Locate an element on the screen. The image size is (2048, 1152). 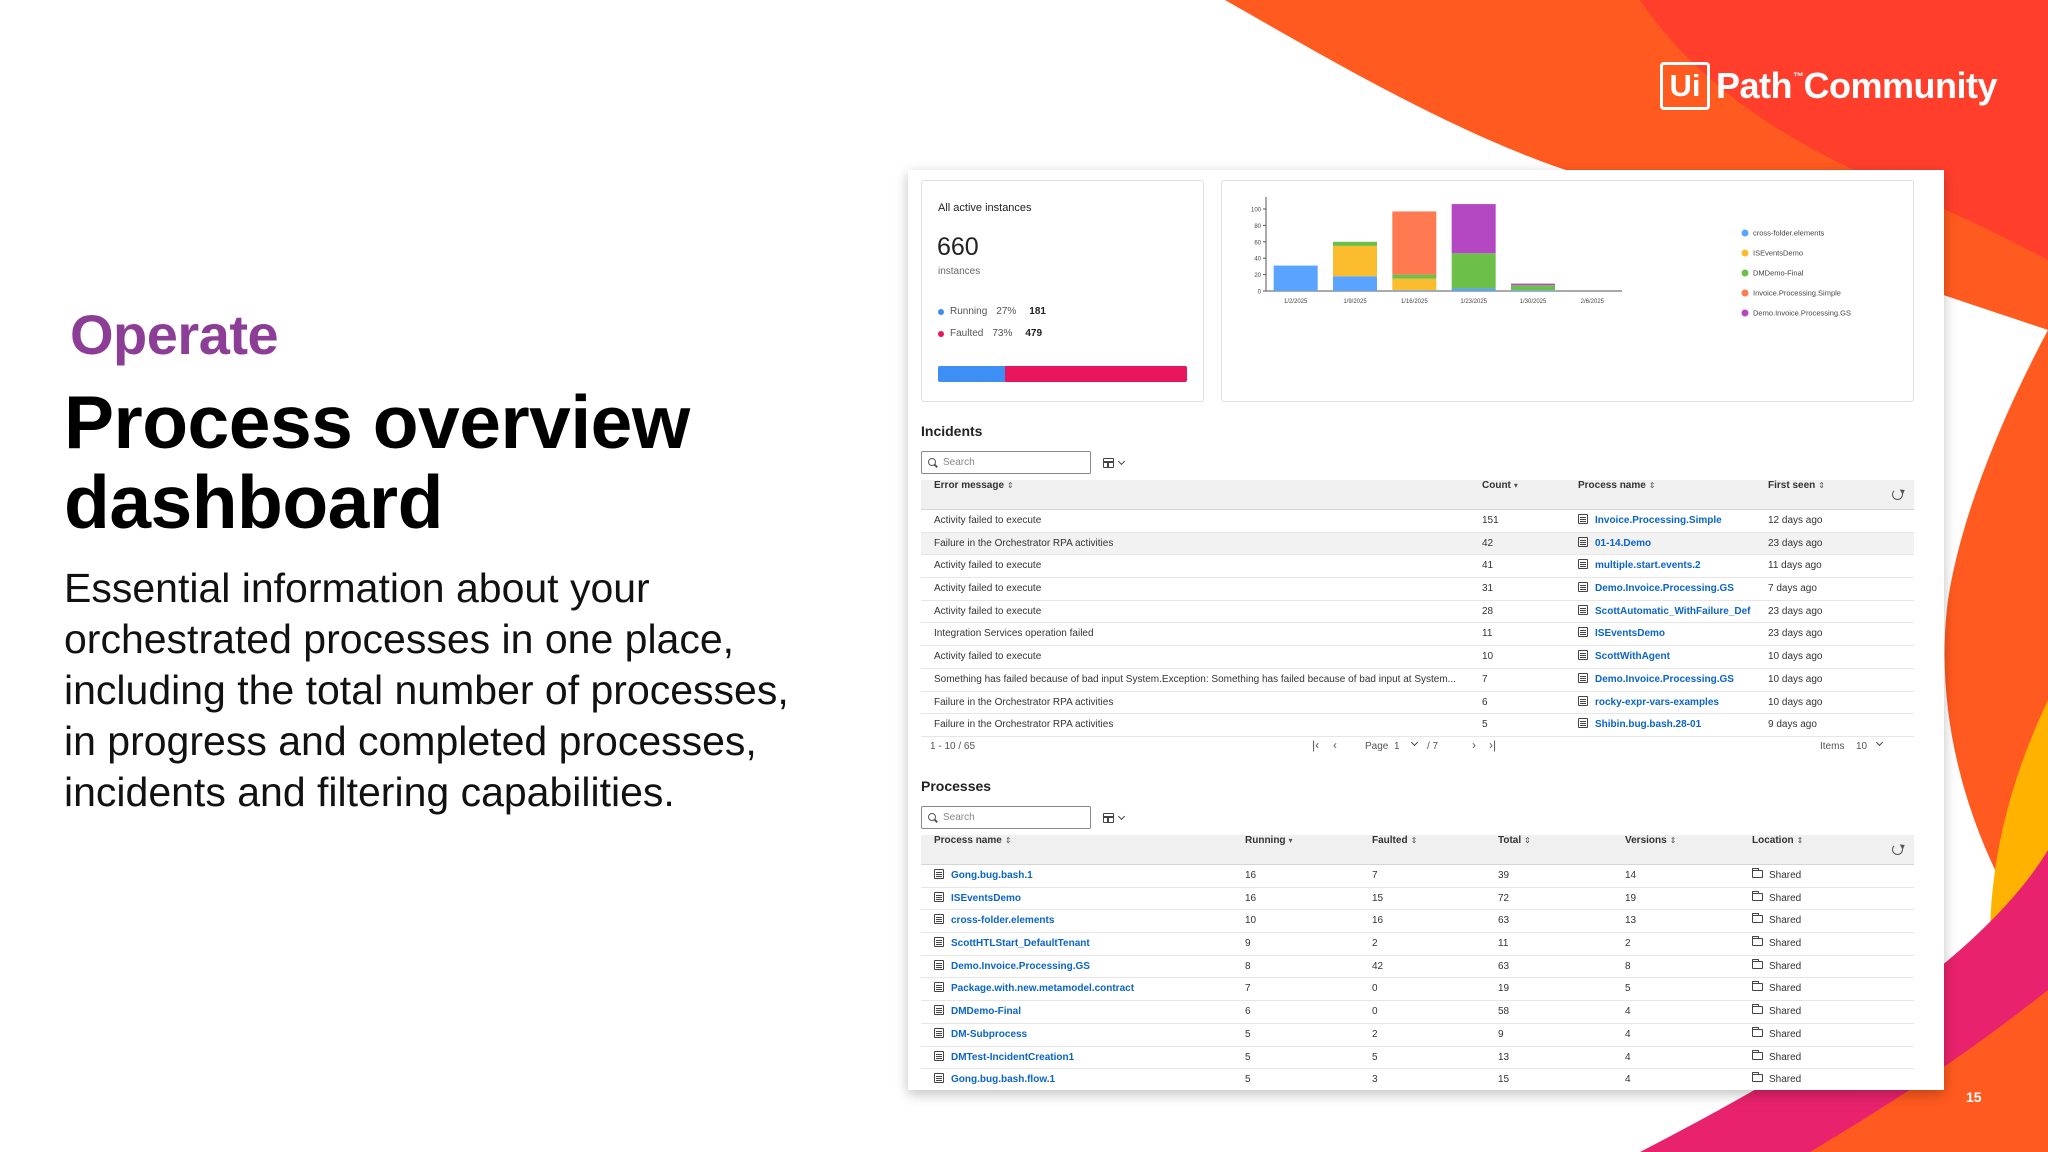
process-name-link: DMDemo-Final is located at coordinates (986, 1012).